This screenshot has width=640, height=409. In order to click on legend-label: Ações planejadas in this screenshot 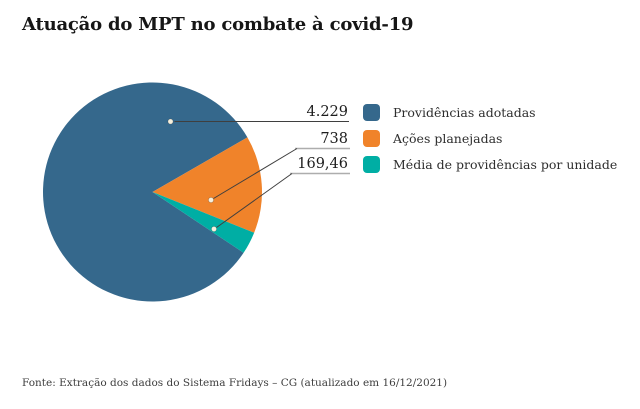, I will do `click(448, 138)`.